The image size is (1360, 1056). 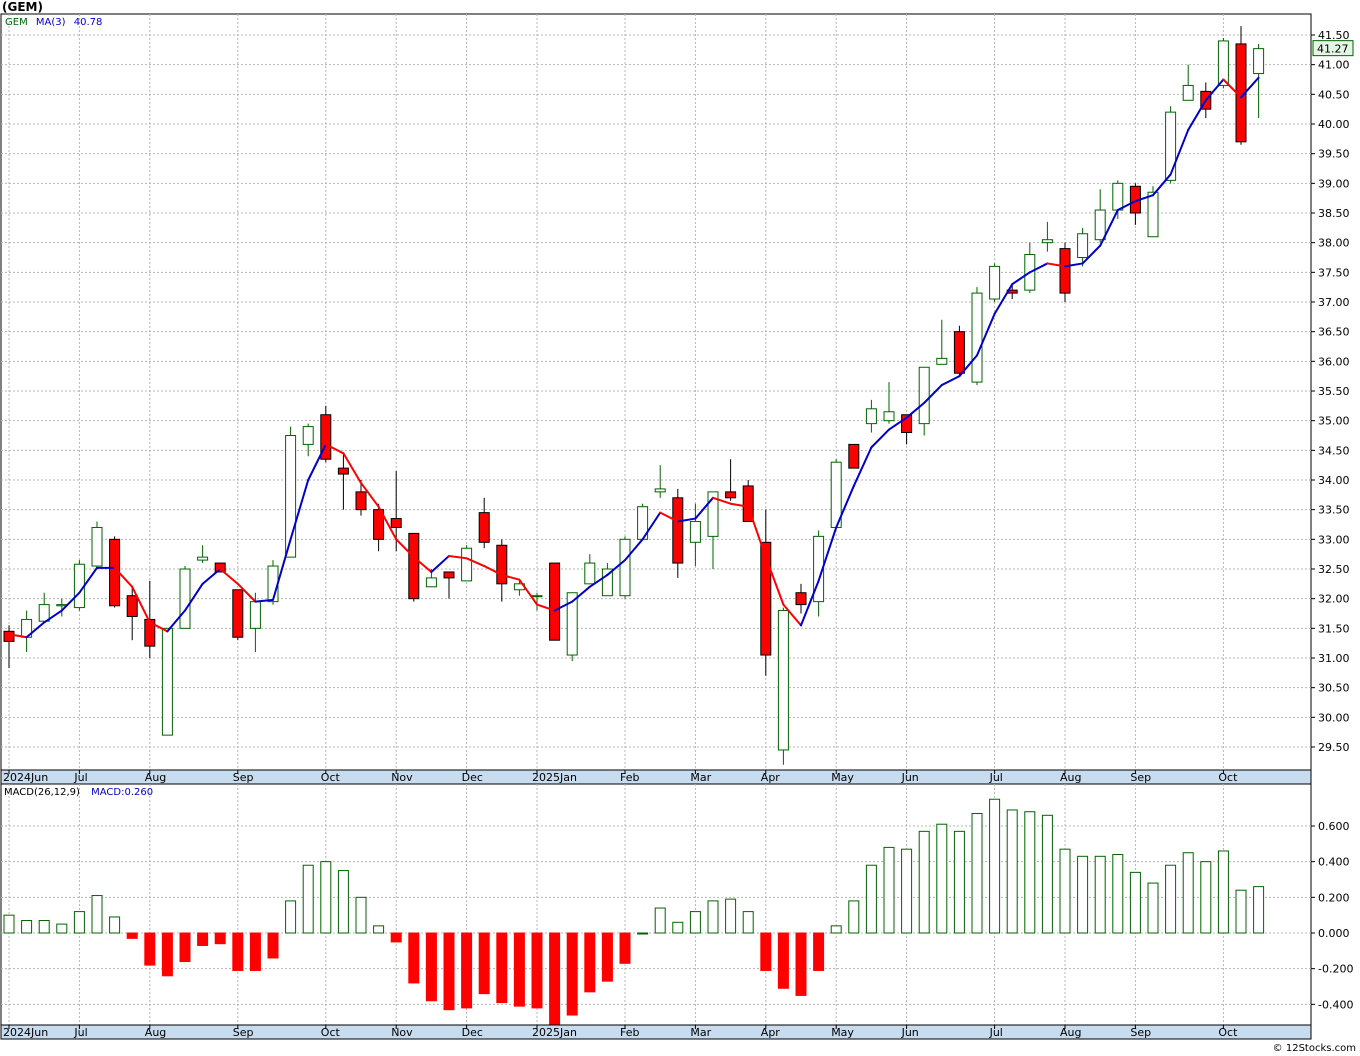 What do you see at coordinates (78, 792) in the screenshot?
I see `macd-legend: MACD(26,12,9) MACD:0.260` at bounding box center [78, 792].